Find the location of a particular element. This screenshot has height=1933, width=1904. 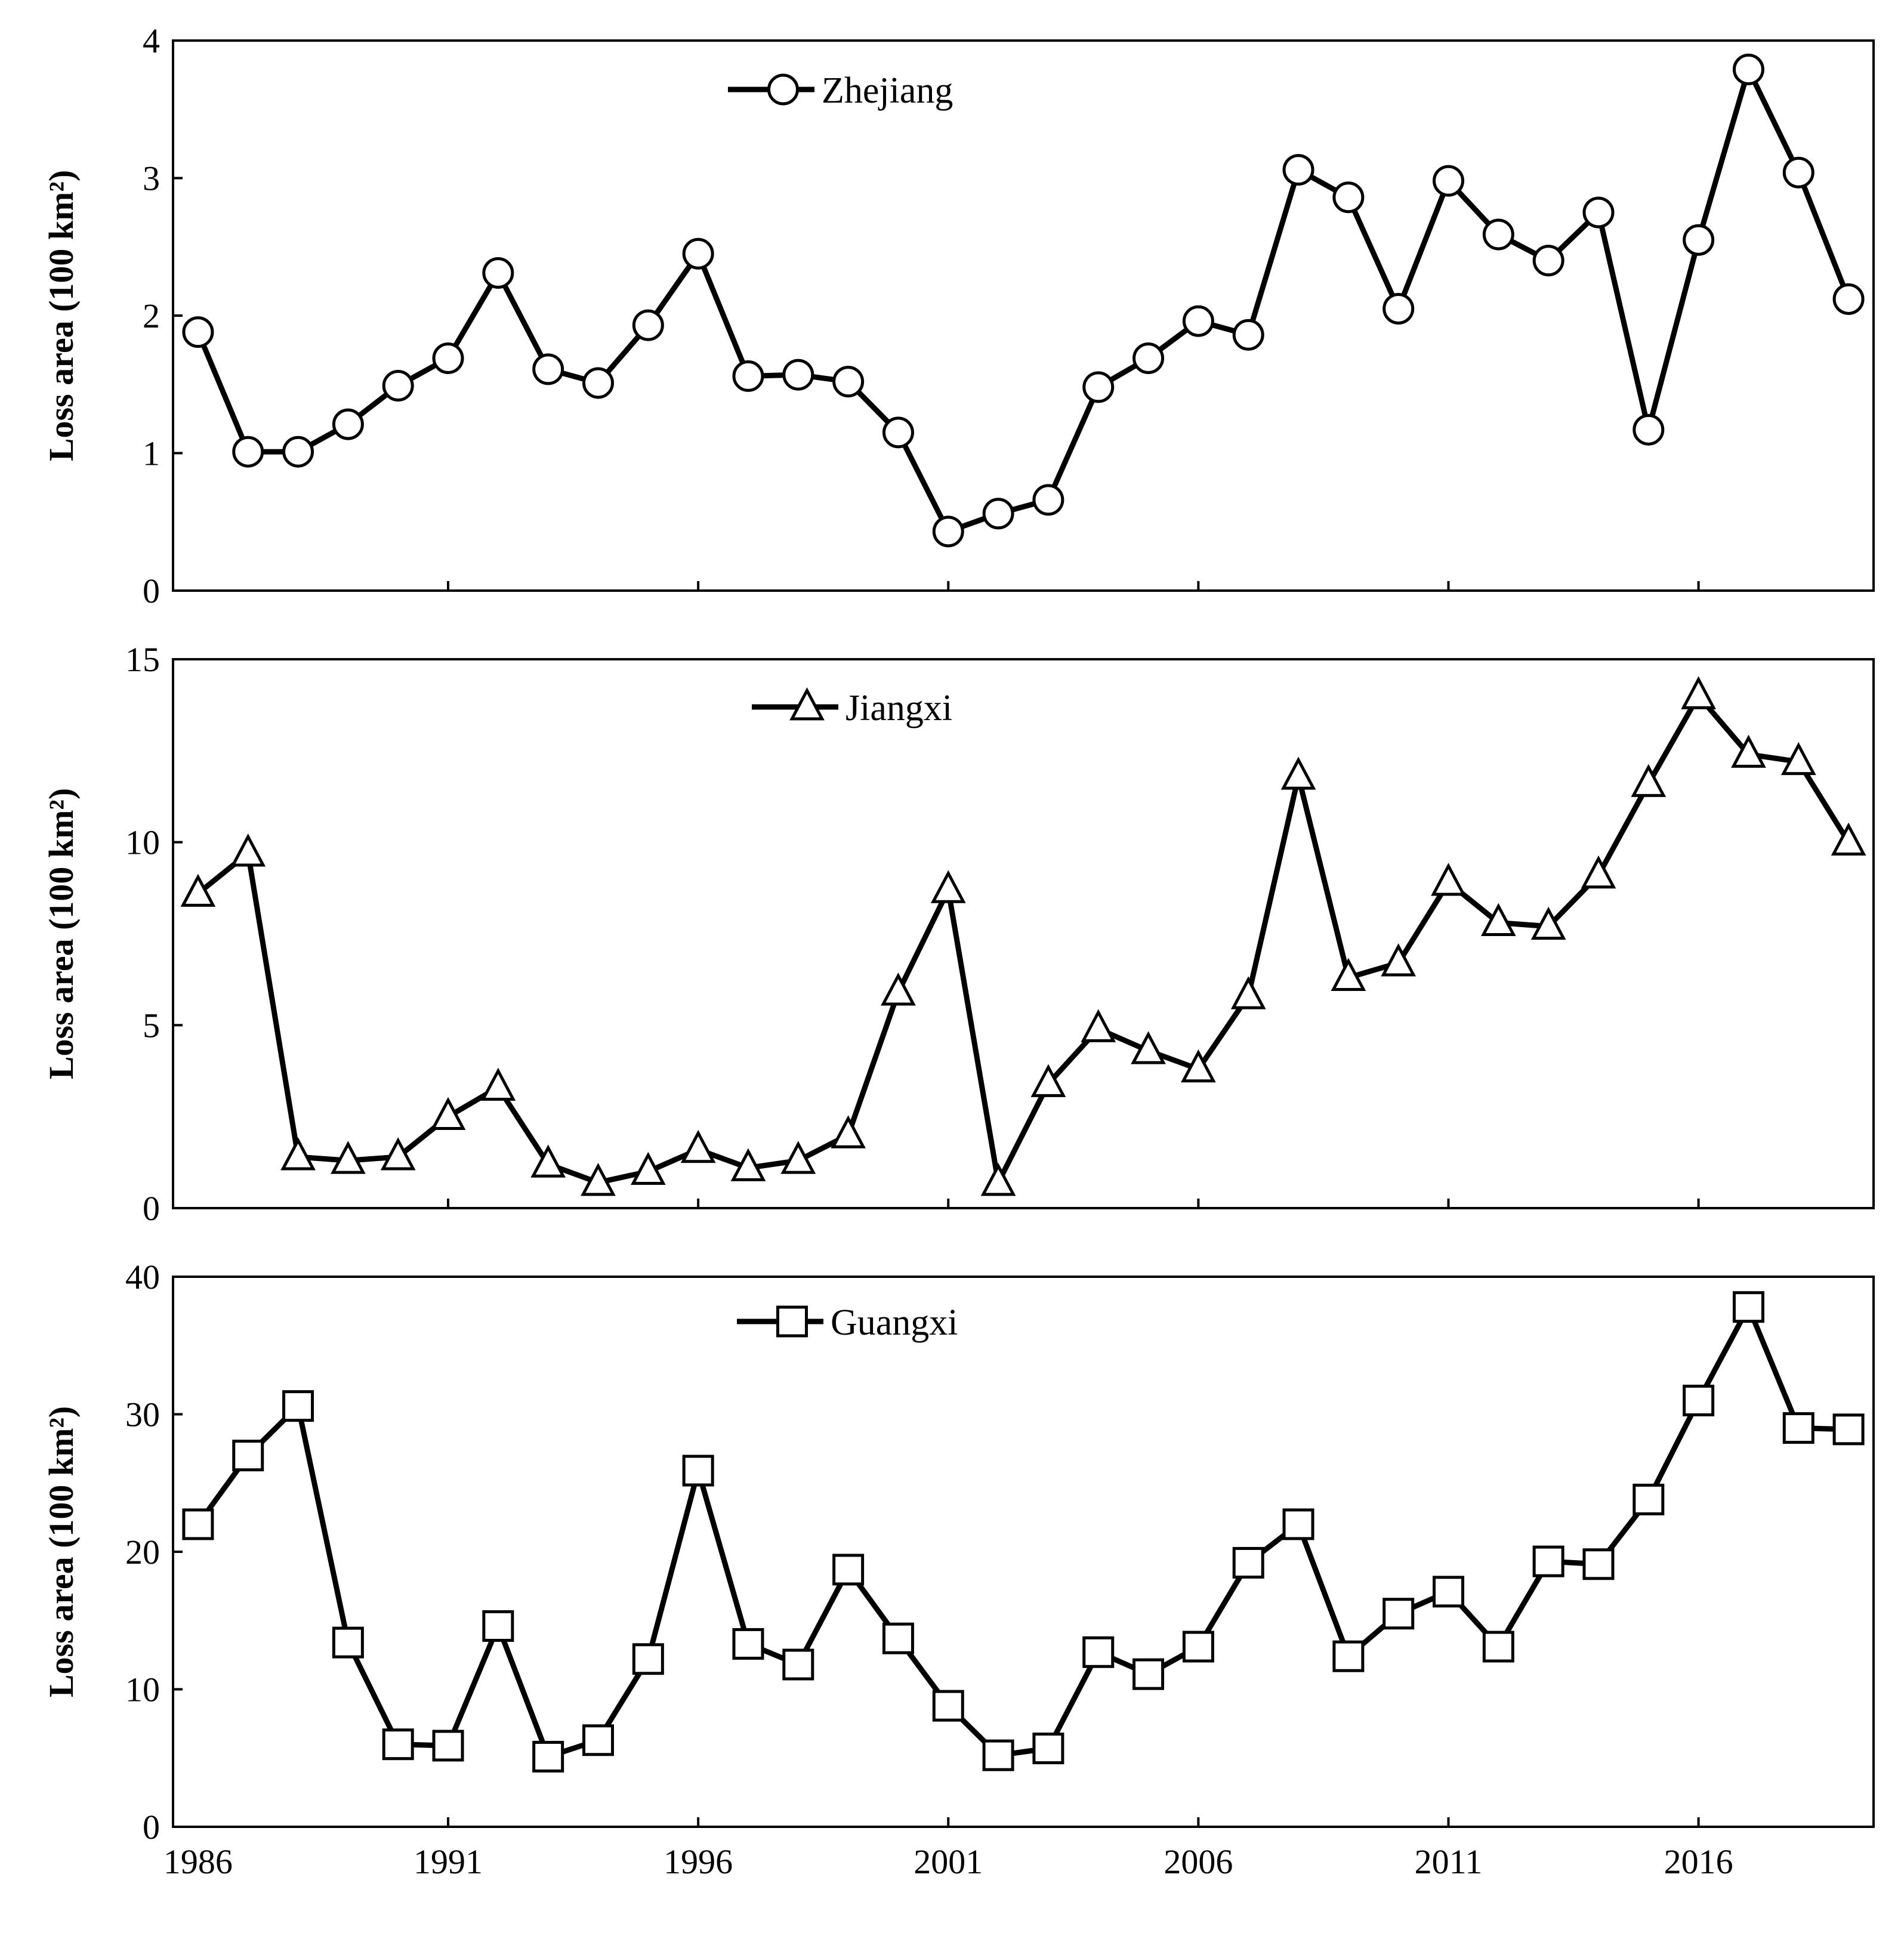

data-point-jiangxi-1999 is located at coordinates (848, 1132).